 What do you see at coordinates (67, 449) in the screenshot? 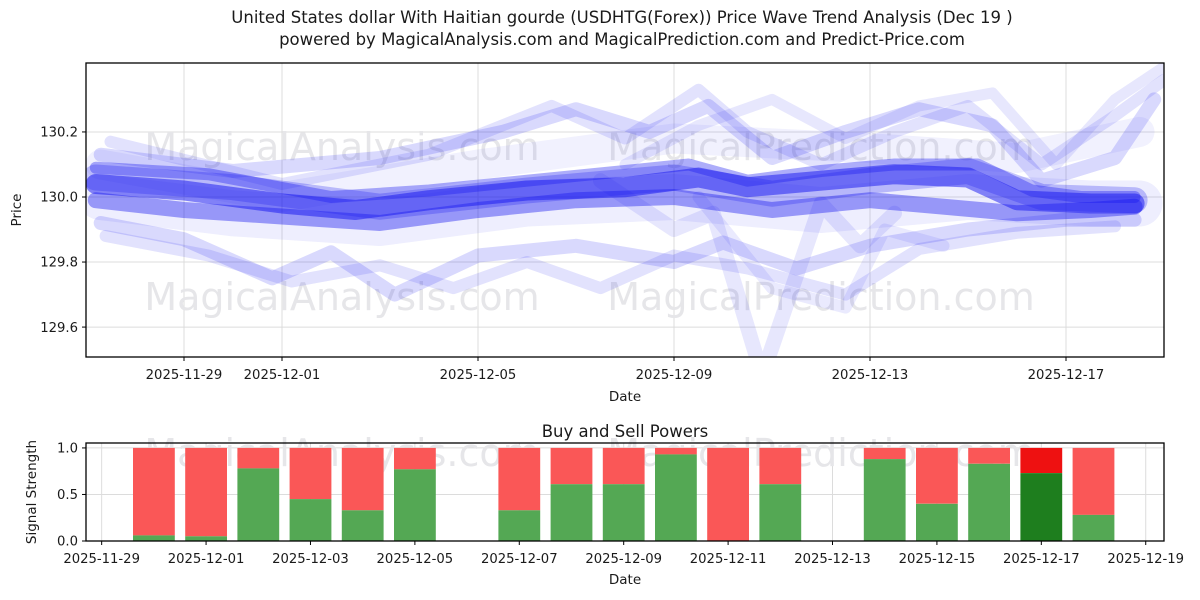
I see `y-tick-label: 1.0` at bounding box center [67, 449].